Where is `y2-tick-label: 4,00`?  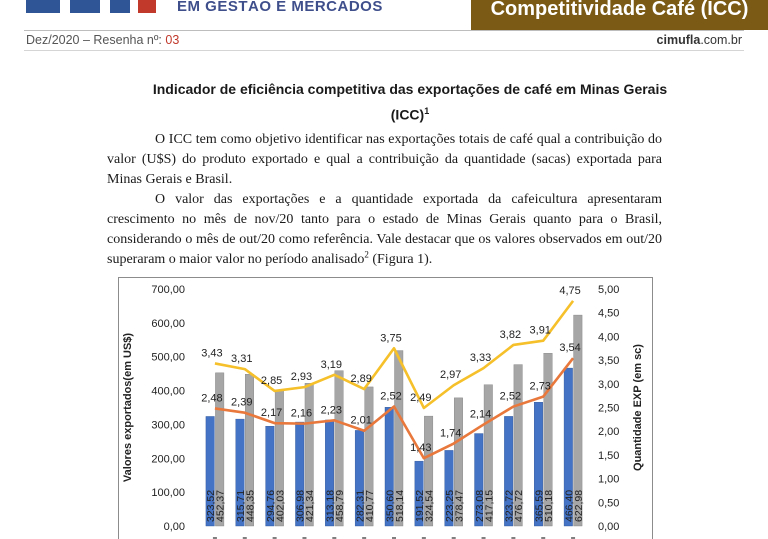 y2-tick-label: 4,00 is located at coordinates (608, 337).